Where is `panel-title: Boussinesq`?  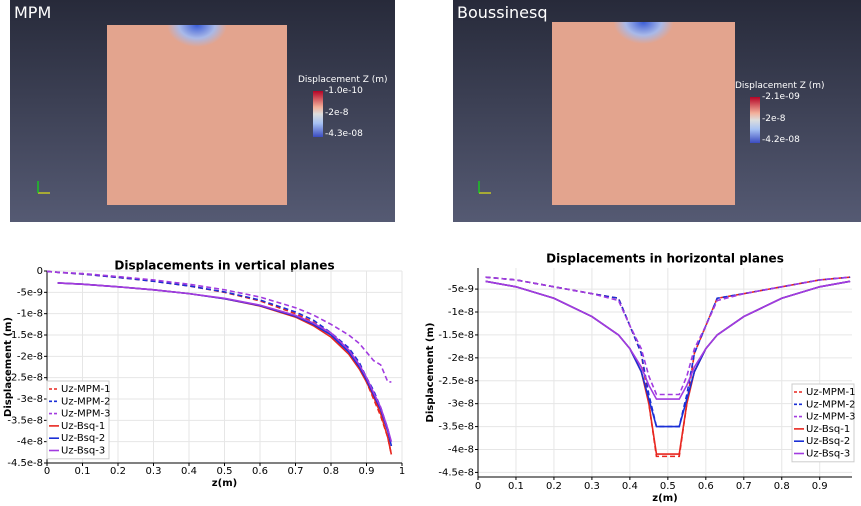
panel-title: Boussinesq is located at coordinates (502, 12).